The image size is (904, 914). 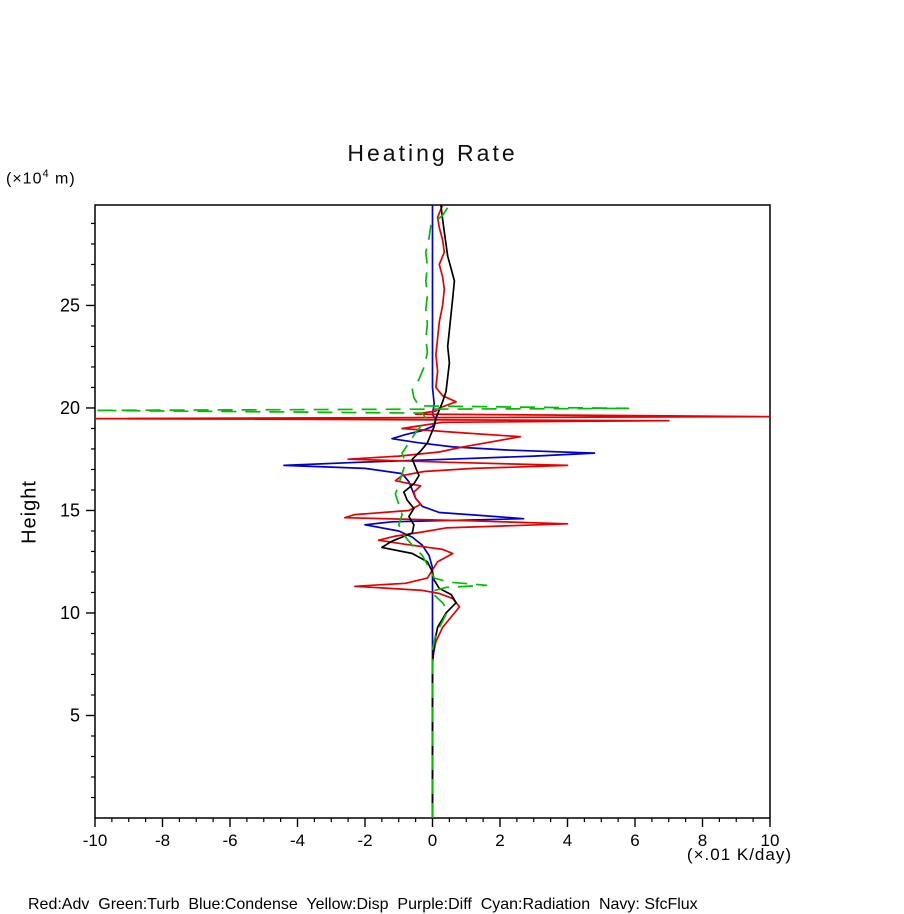 I want to click on y-unit-prefix: (×10, so click(x=24, y=179).